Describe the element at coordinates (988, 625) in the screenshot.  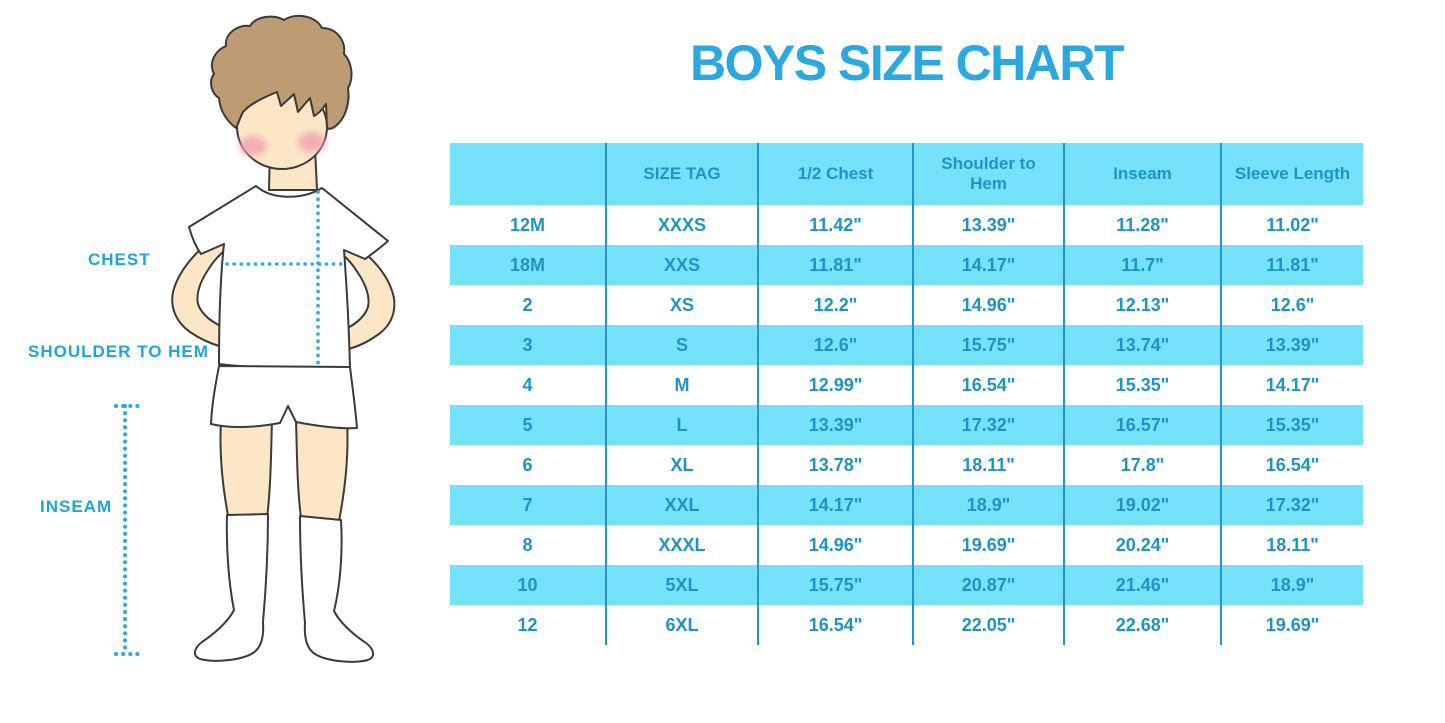
I see `size-cell: 22.05"` at that location.